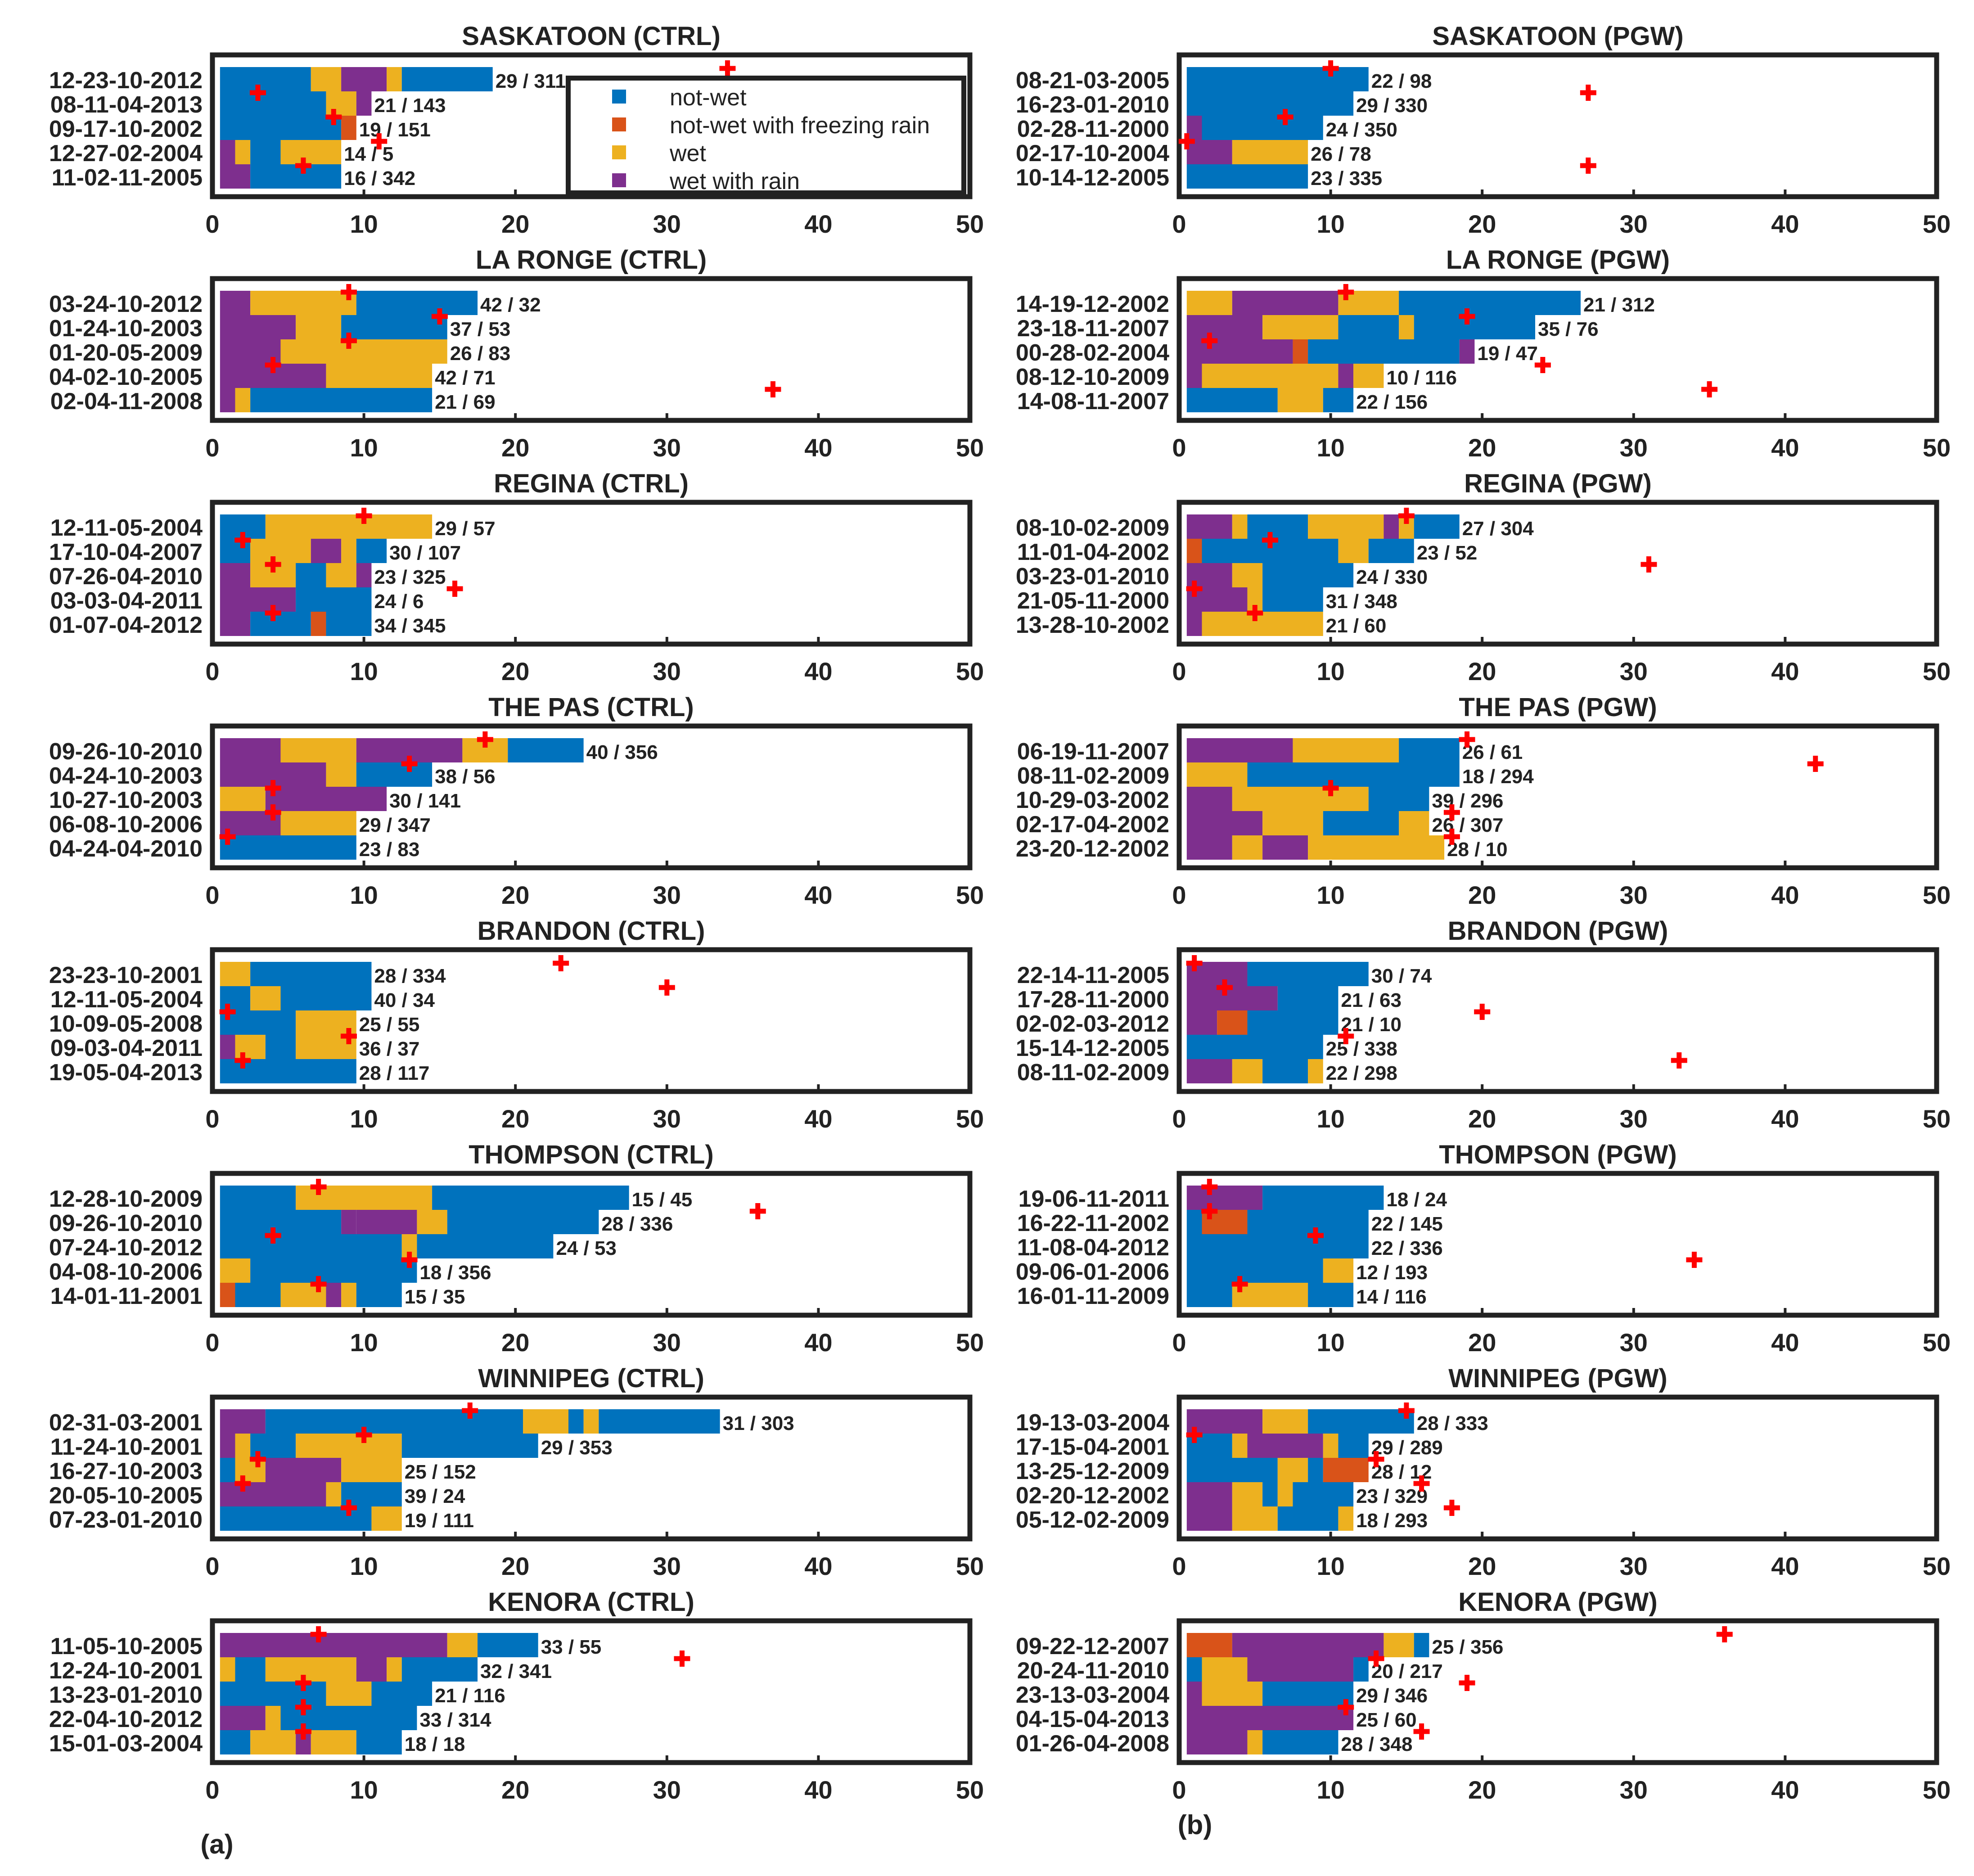 The image size is (1974, 1876). What do you see at coordinates (126, 1471) in the screenshot?
I see `category-label: 16-27-10-2003` at bounding box center [126, 1471].